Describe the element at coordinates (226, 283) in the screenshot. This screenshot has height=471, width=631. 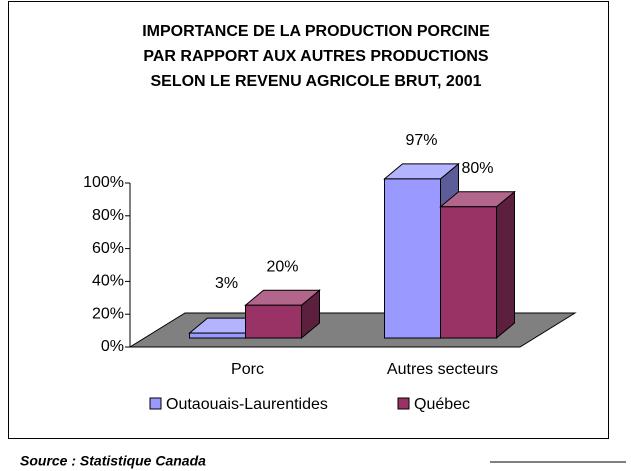
I see `value-label: 3%` at that location.